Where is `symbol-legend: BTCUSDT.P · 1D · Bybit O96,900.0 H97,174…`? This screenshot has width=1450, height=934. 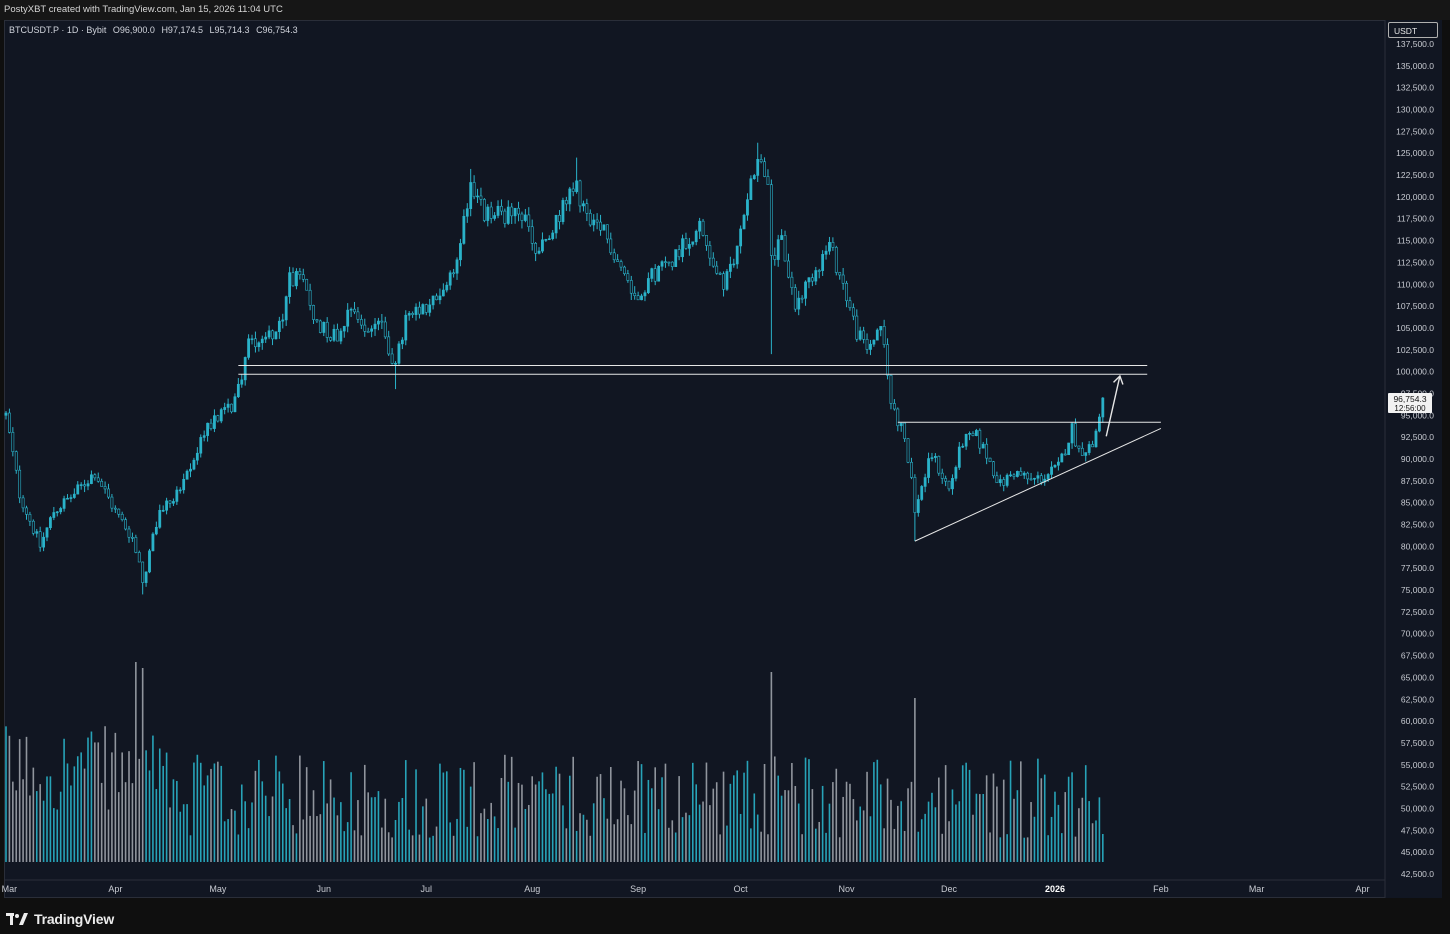 symbol-legend: BTCUSDT.P · 1D · Bybit O96,900.0 H97,174… is located at coordinates (155, 30).